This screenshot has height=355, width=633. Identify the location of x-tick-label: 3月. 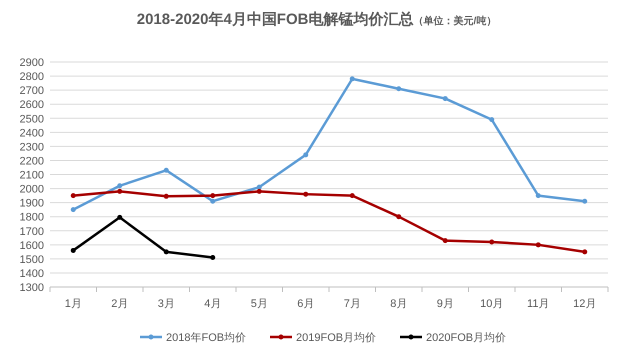
(166, 304).